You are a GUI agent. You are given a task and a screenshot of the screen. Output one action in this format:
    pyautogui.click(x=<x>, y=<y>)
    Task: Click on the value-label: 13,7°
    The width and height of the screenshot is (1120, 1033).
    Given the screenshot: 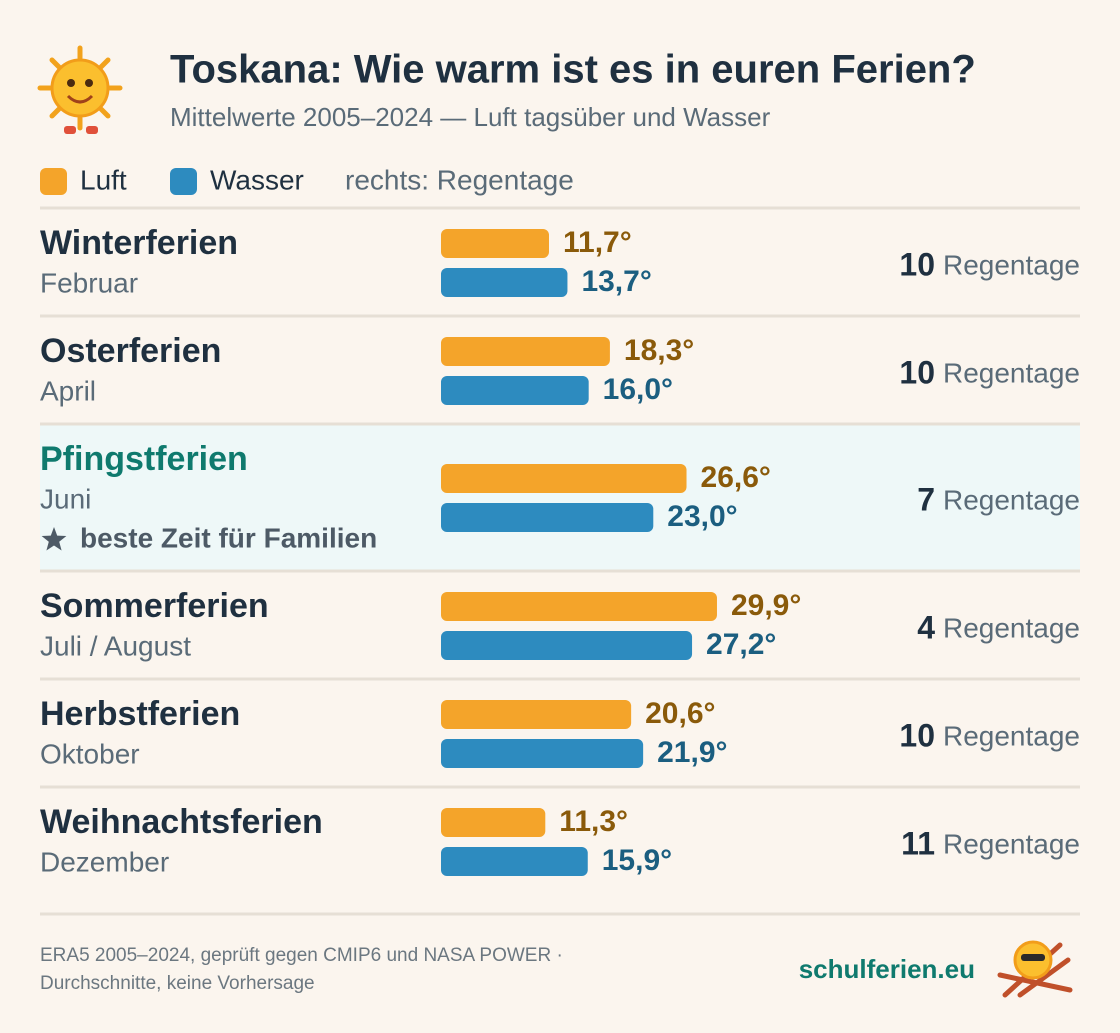 What is the action you would take?
    pyautogui.click(x=616, y=281)
    